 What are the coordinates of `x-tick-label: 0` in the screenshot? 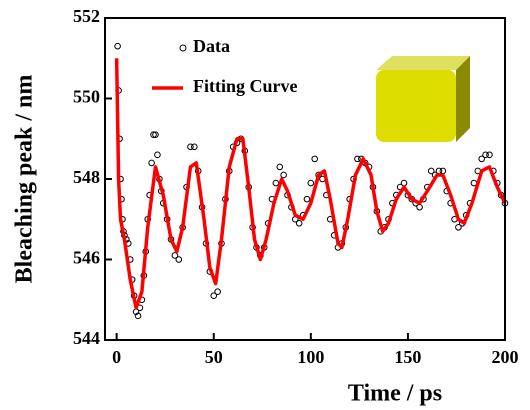 It's located at (116, 357).